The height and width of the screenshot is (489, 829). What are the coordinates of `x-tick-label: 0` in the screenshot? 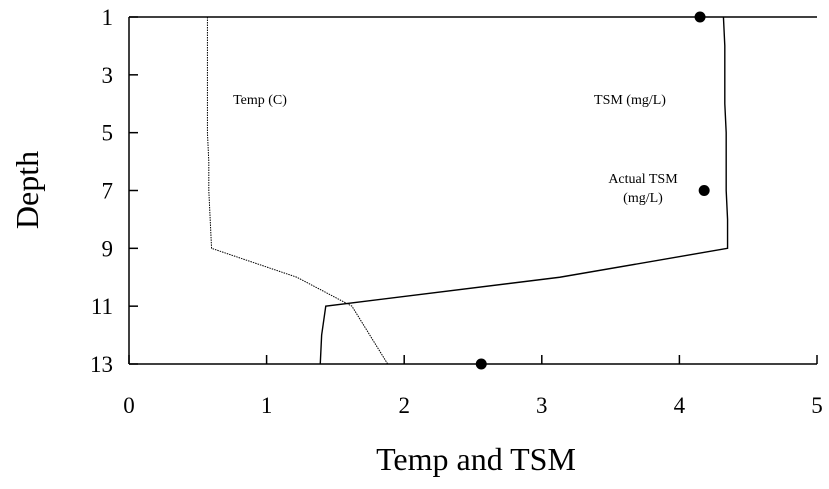 It's located at (129, 405).